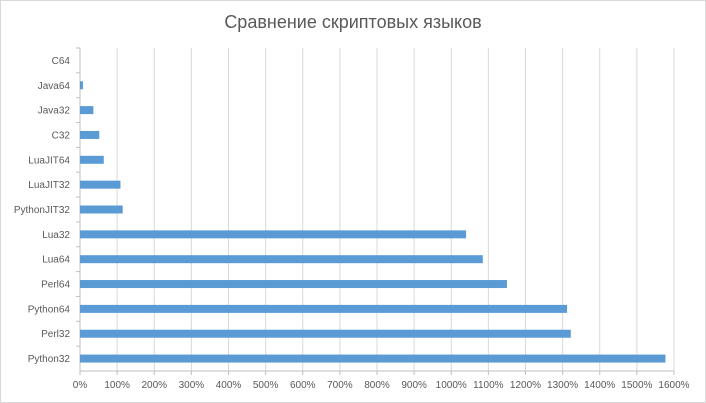 Image resolution: width=706 pixels, height=403 pixels. Describe the element at coordinates (266, 385) in the screenshot. I see `x-tick-label: 500%` at that location.